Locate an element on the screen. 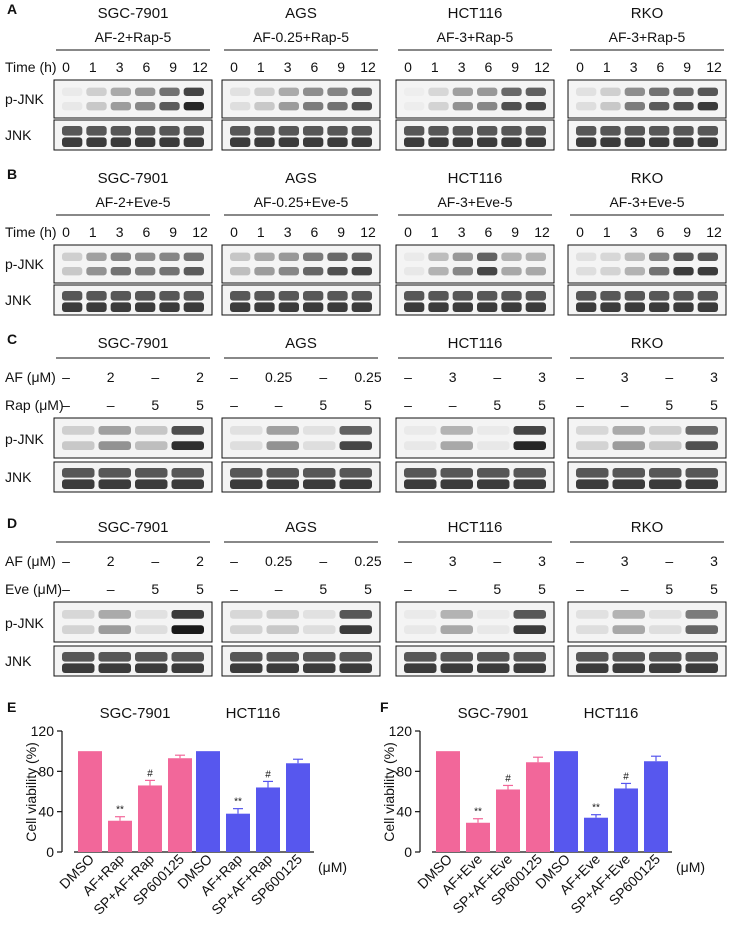 The width and height of the screenshot is (733, 940). unit-label: (μM) is located at coordinates (690, 867).